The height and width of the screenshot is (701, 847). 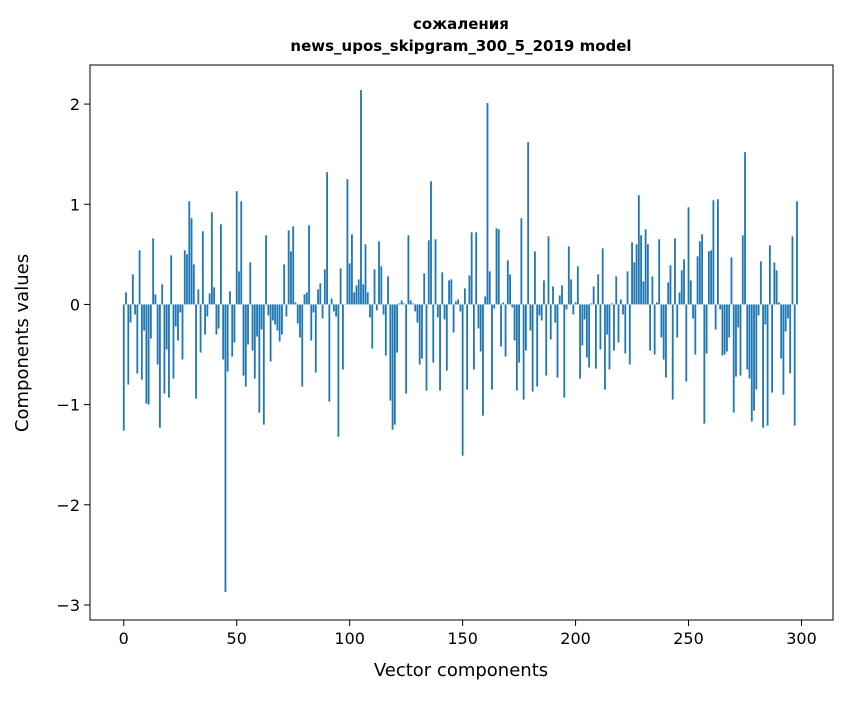 I want to click on x-tick-label: 50, so click(x=237, y=638).